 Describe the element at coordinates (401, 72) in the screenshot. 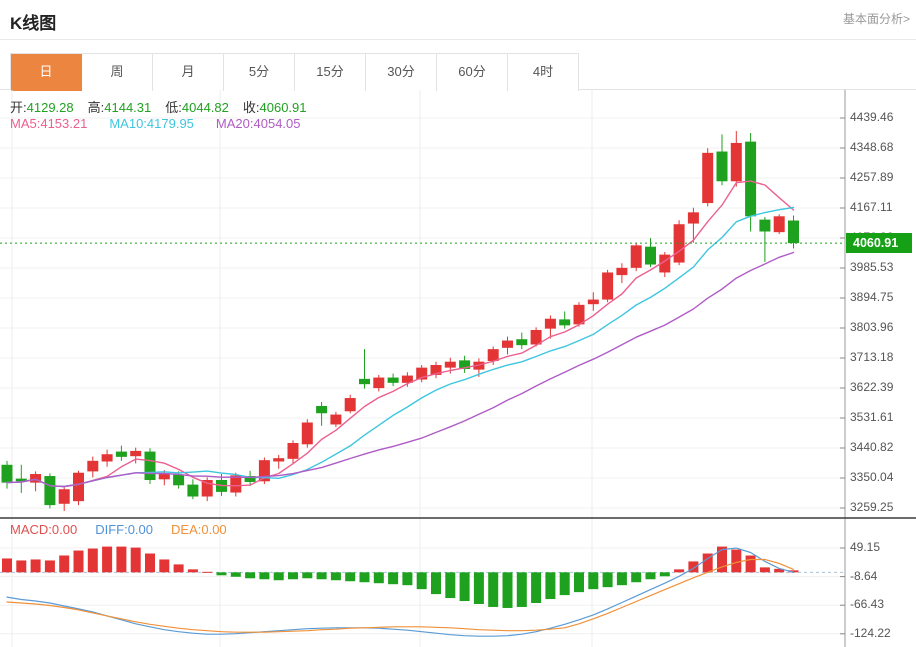

I see `tab-30min: 30分` at that location.